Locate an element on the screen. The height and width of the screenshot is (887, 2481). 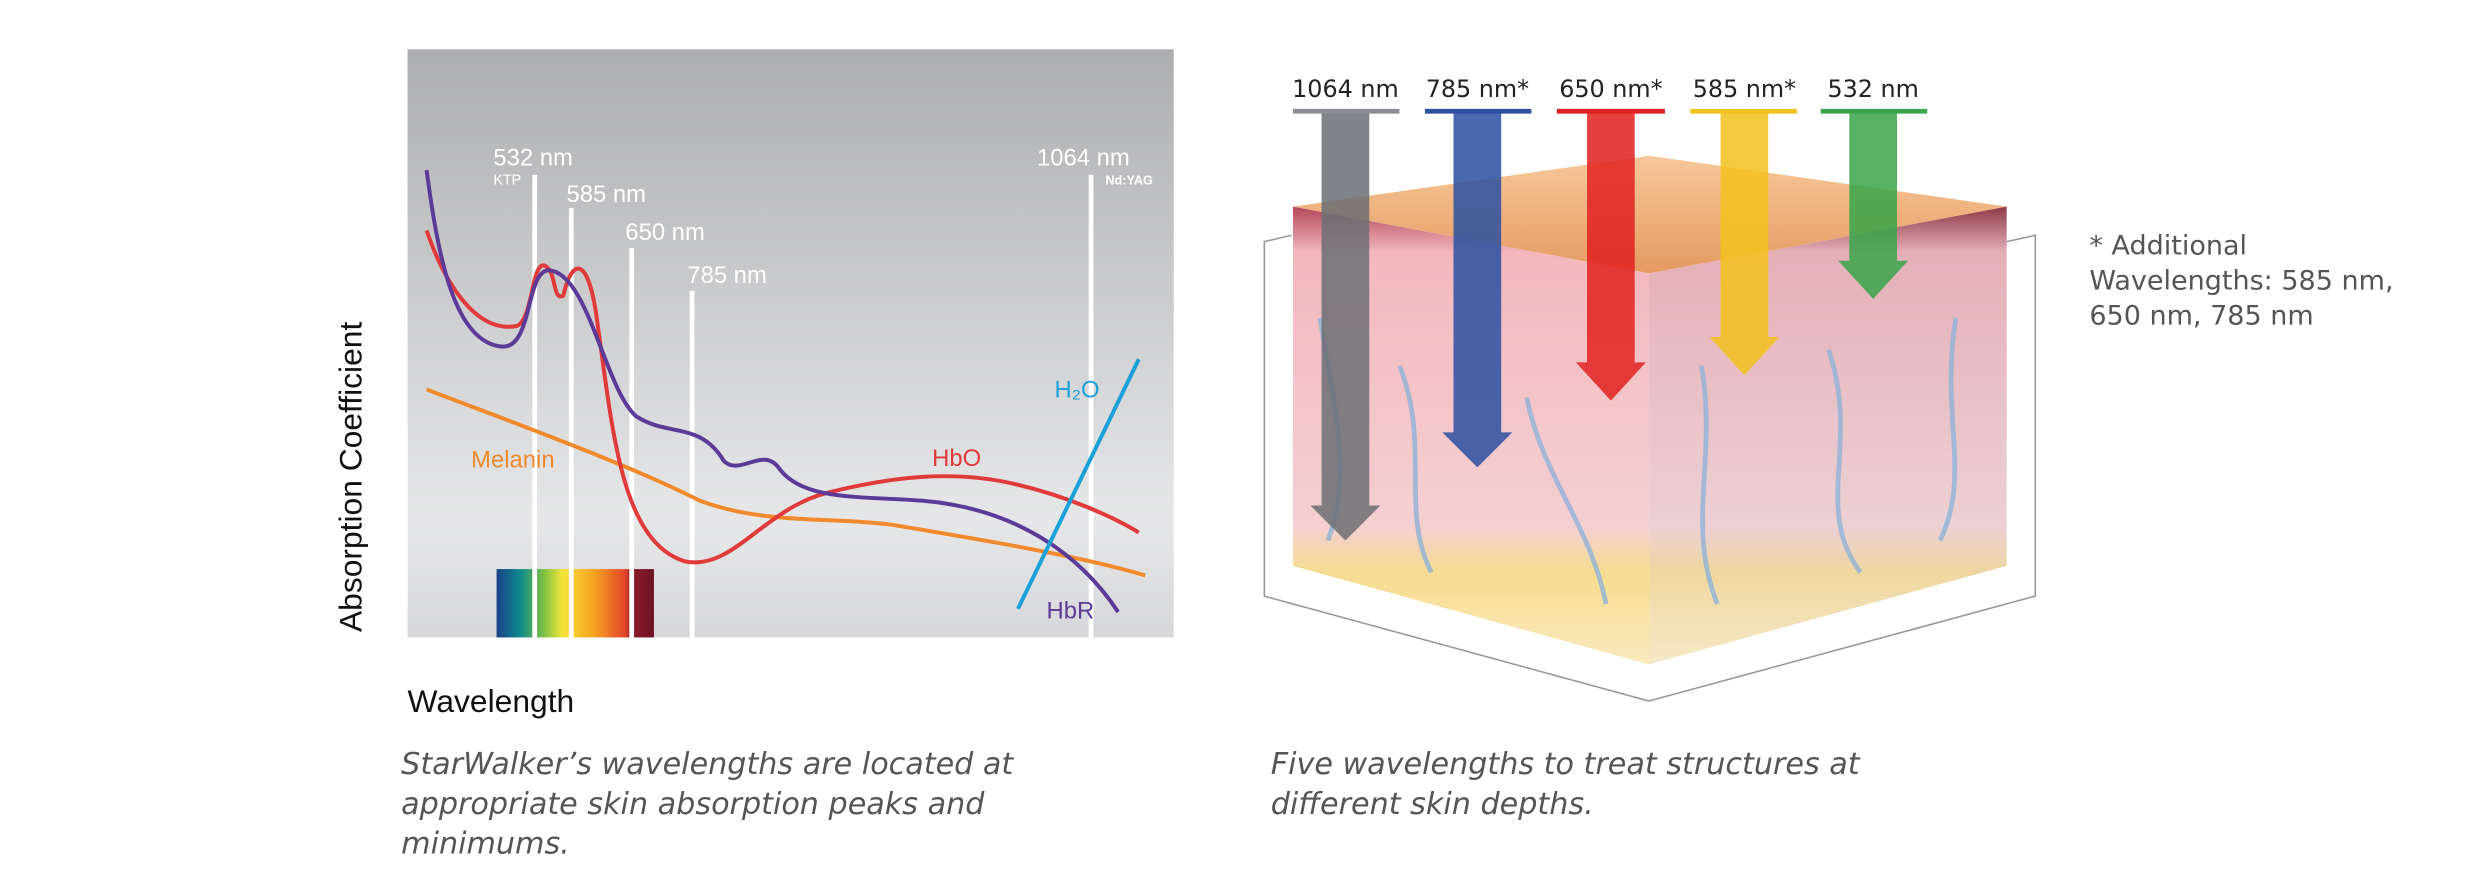
arrows is located at coordinates (1609, 326).